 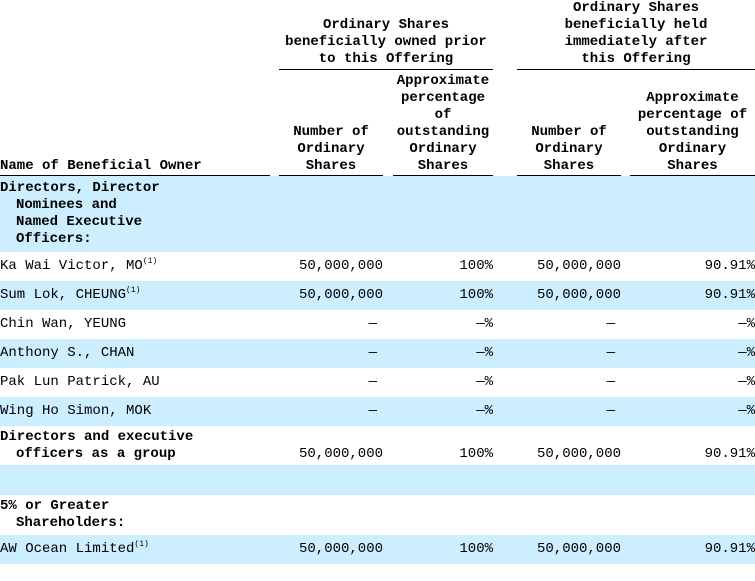 I want to click on owner-name: Ka Wai Victor, MO(1), so click(x=135, y=266).